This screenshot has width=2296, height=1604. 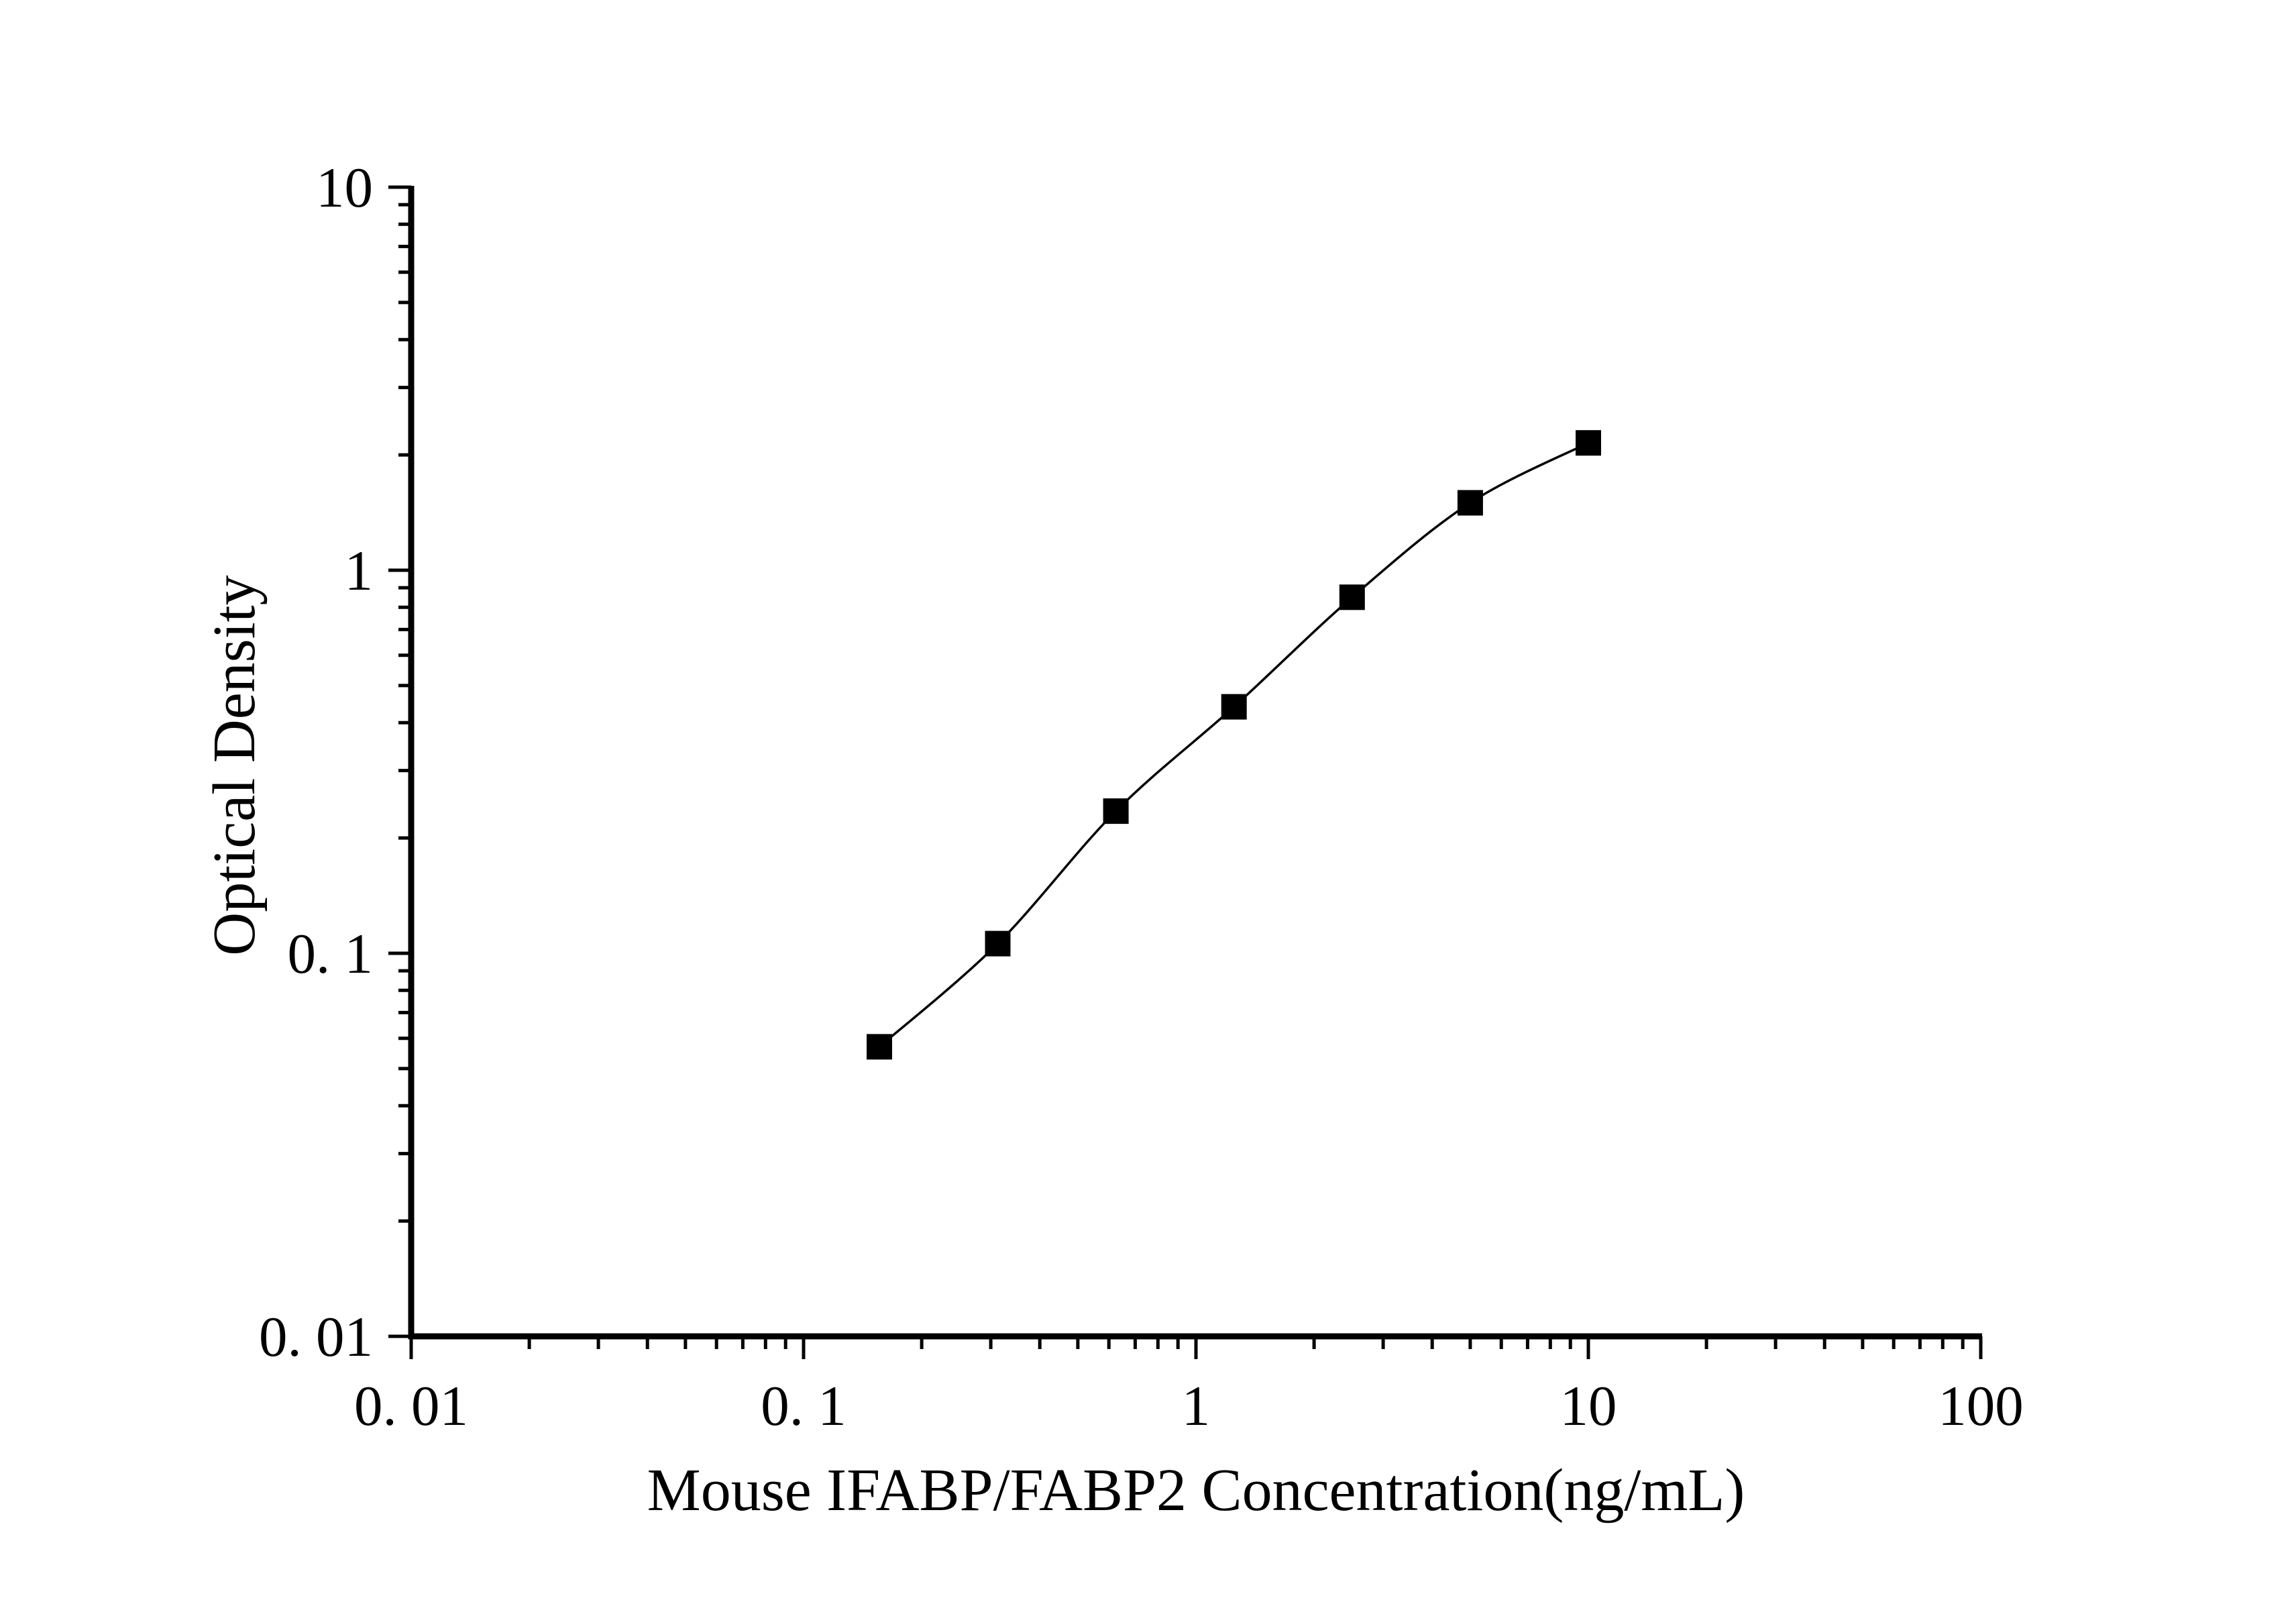 I want to click on x-tick-label: 1, so click(x=1197, y=1406).